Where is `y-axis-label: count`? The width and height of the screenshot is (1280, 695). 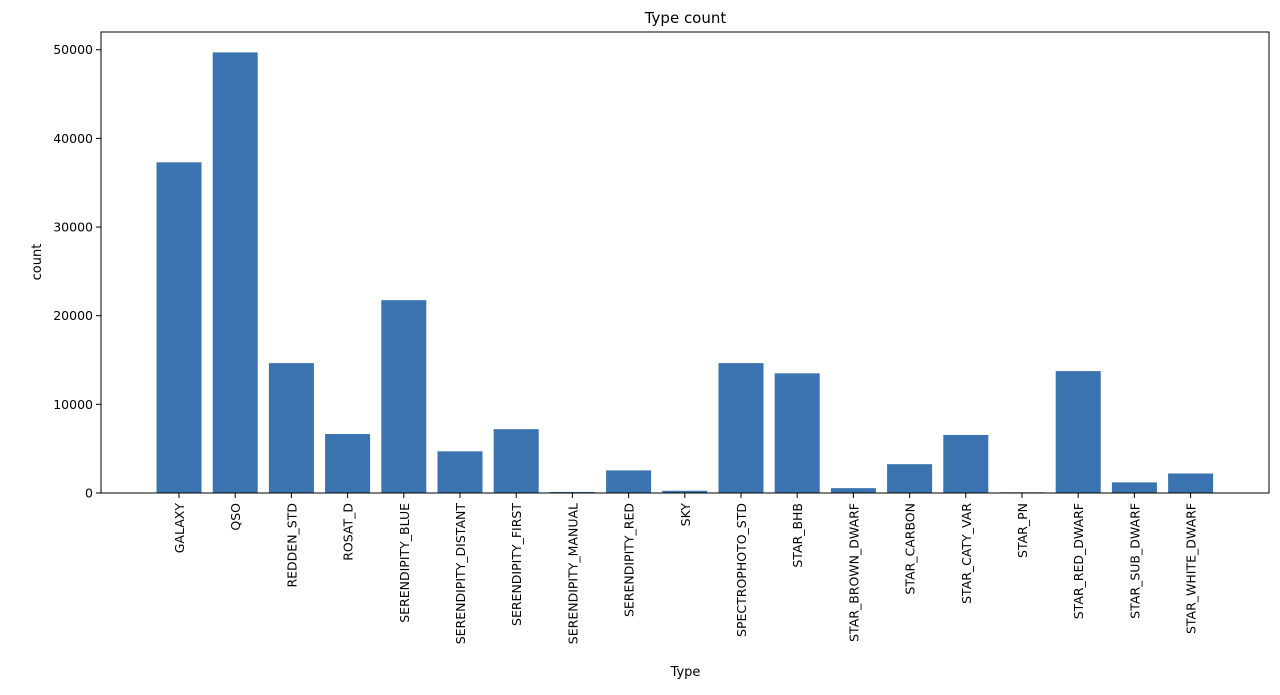 y-axis-label: count is located at coordinates (37, 262).